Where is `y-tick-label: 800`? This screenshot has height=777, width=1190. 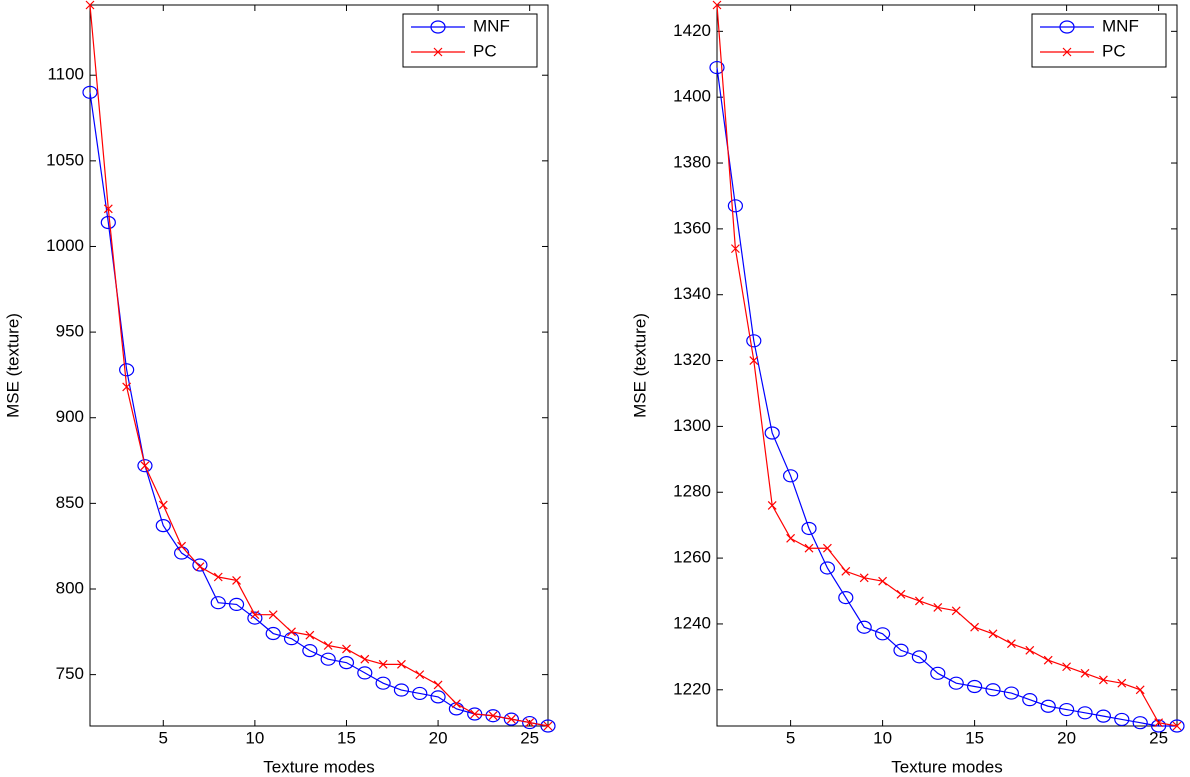
y-tick-label: 800 is located at coordinates (70, 587).